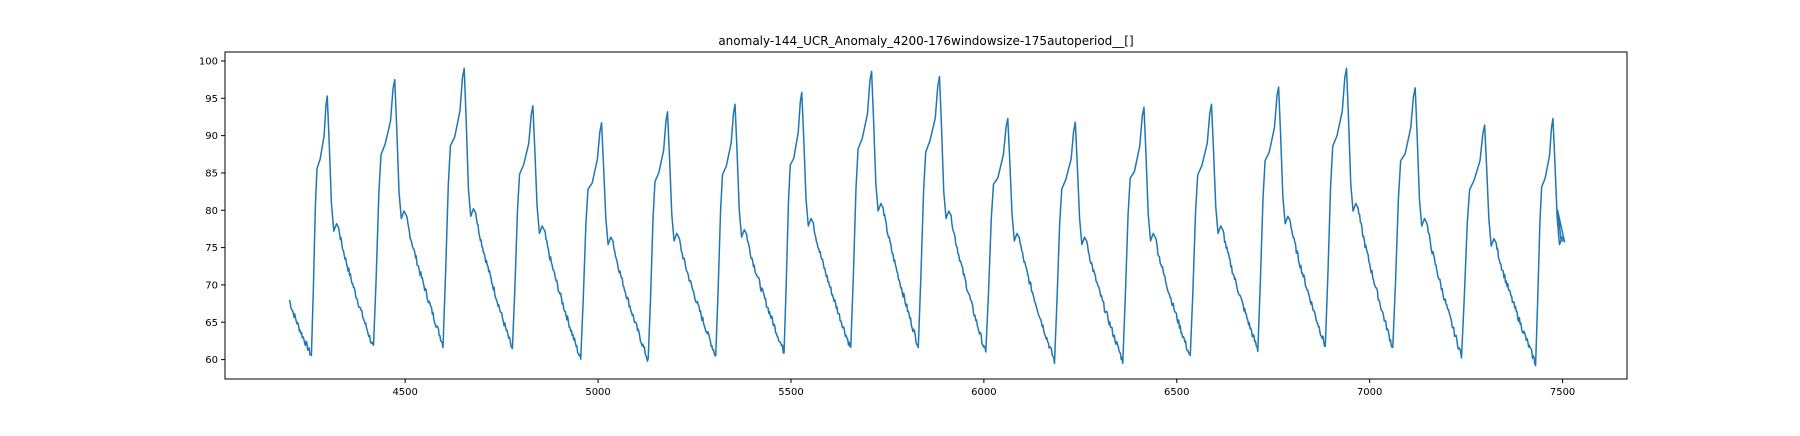 This screenshot has width=1800, height=436. I want to click on y-tick-label: 95, so click(211, 99).